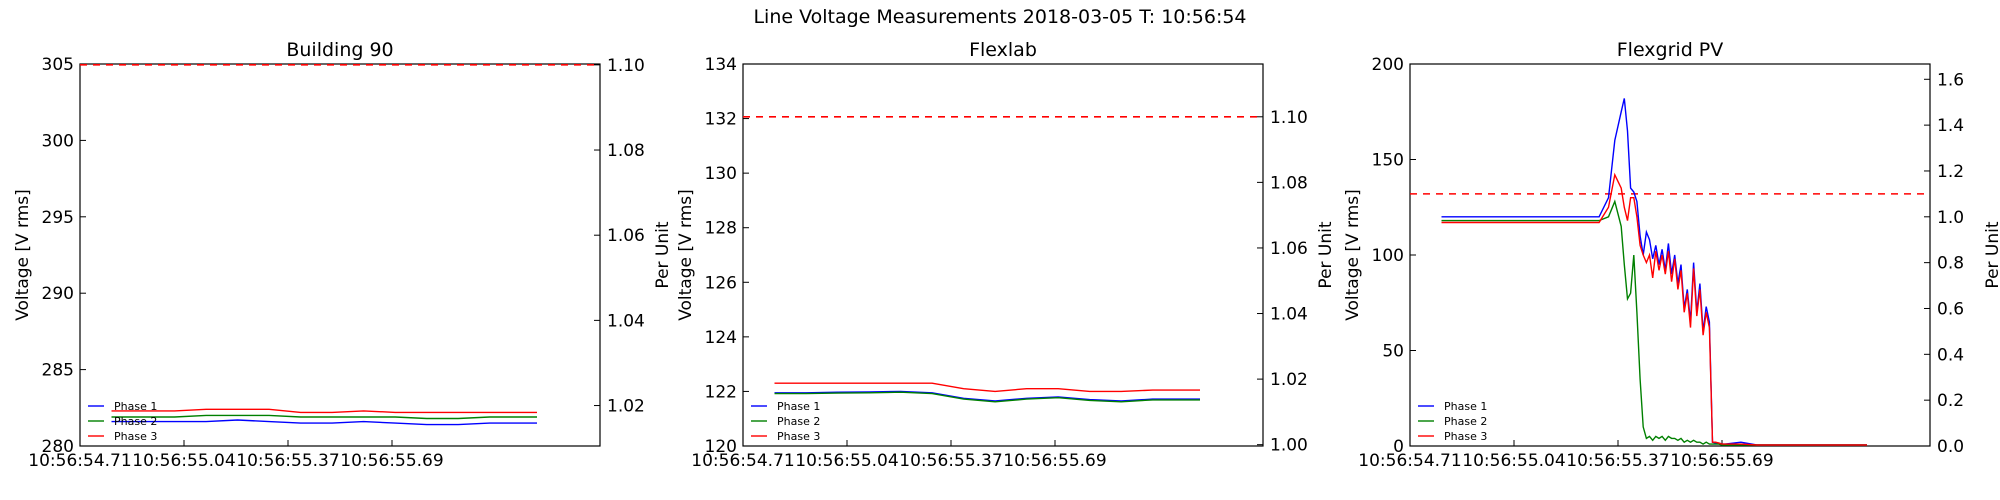  I want to click on panel-2-title: Flexlab, so click(1003, 50).